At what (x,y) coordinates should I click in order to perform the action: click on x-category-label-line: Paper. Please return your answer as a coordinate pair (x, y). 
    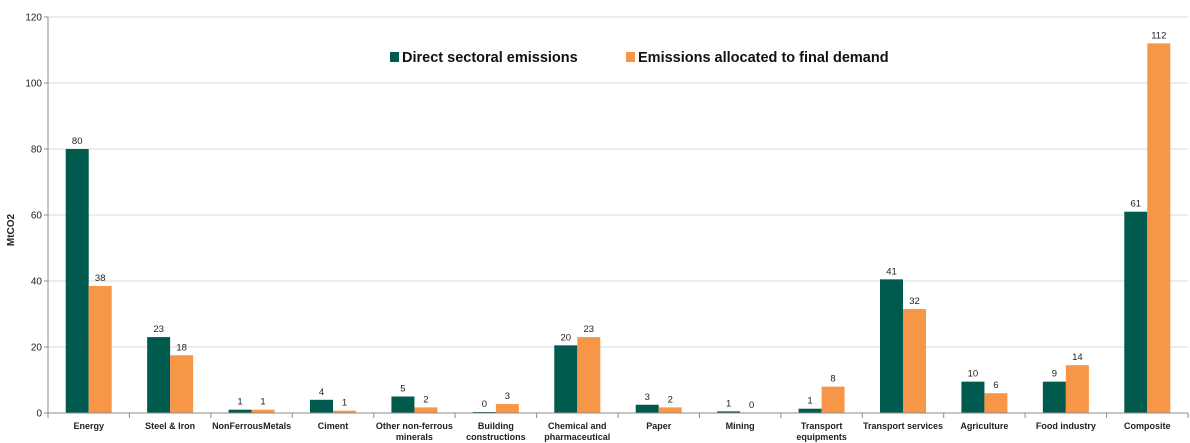
    Looking at the image, I should click on (659, 426).